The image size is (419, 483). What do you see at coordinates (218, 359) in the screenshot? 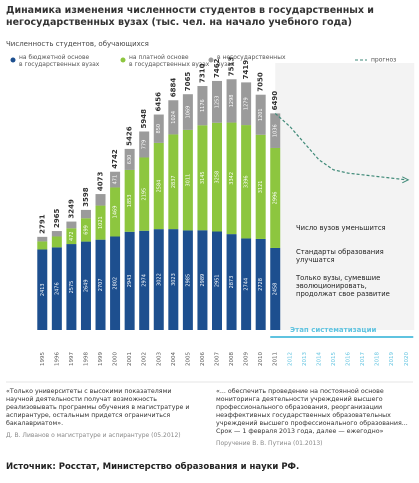
I see `x-tick-label: 2007` at bounding box center [218, 359].